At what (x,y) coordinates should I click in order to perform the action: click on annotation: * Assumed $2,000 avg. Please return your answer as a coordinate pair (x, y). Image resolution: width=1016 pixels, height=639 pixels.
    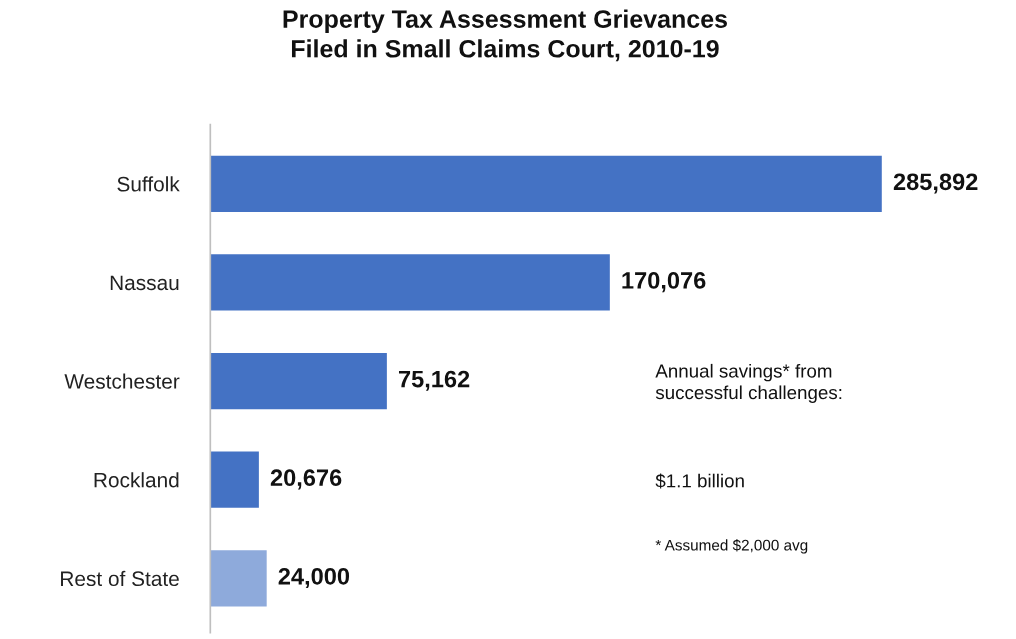
    Looking at the image, I should click on (731, 546).